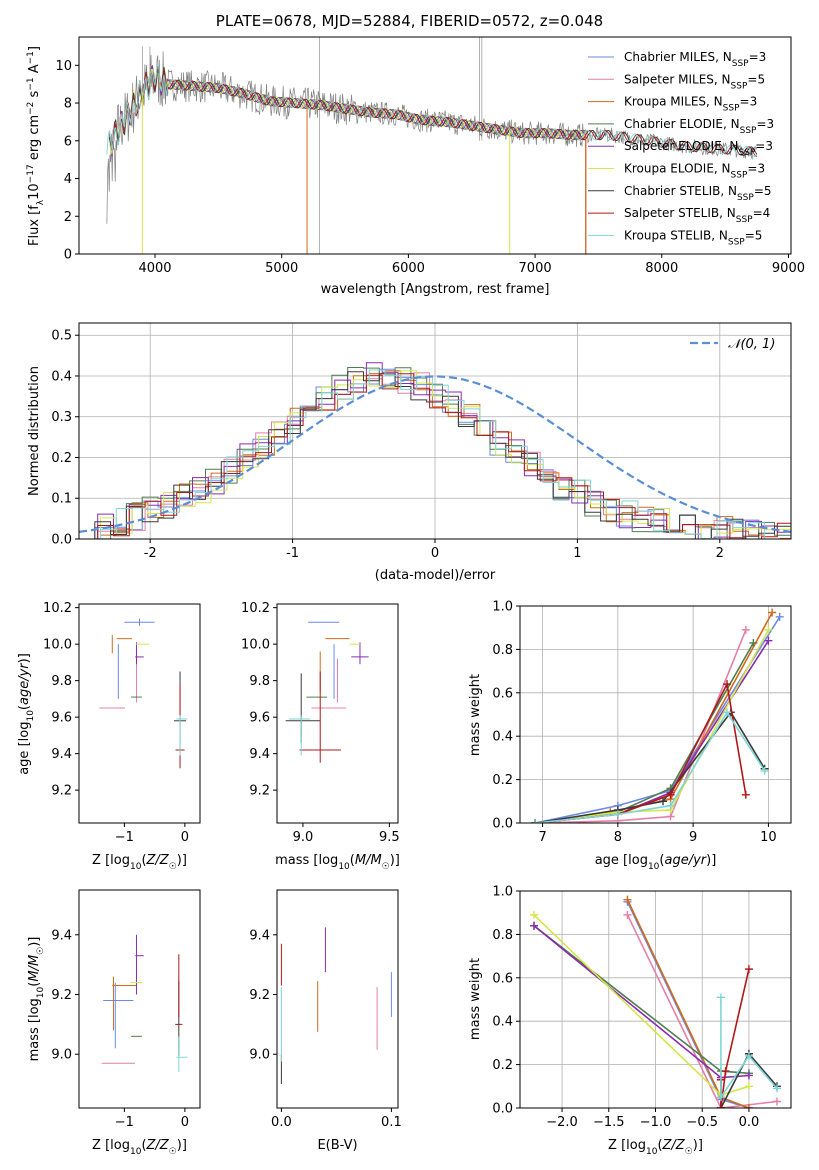 This screenshot has height=1170, width=819. What do you see at coordinates (124, 1122) in the screenshot?
I see `x-tick-label: −1` at bounding box center [124, 1122].